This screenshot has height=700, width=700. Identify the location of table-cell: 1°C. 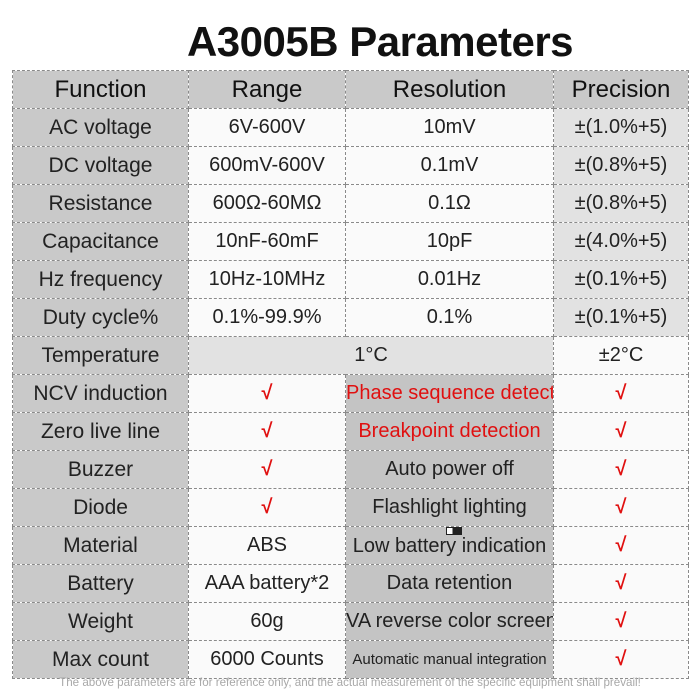
(371, 355).